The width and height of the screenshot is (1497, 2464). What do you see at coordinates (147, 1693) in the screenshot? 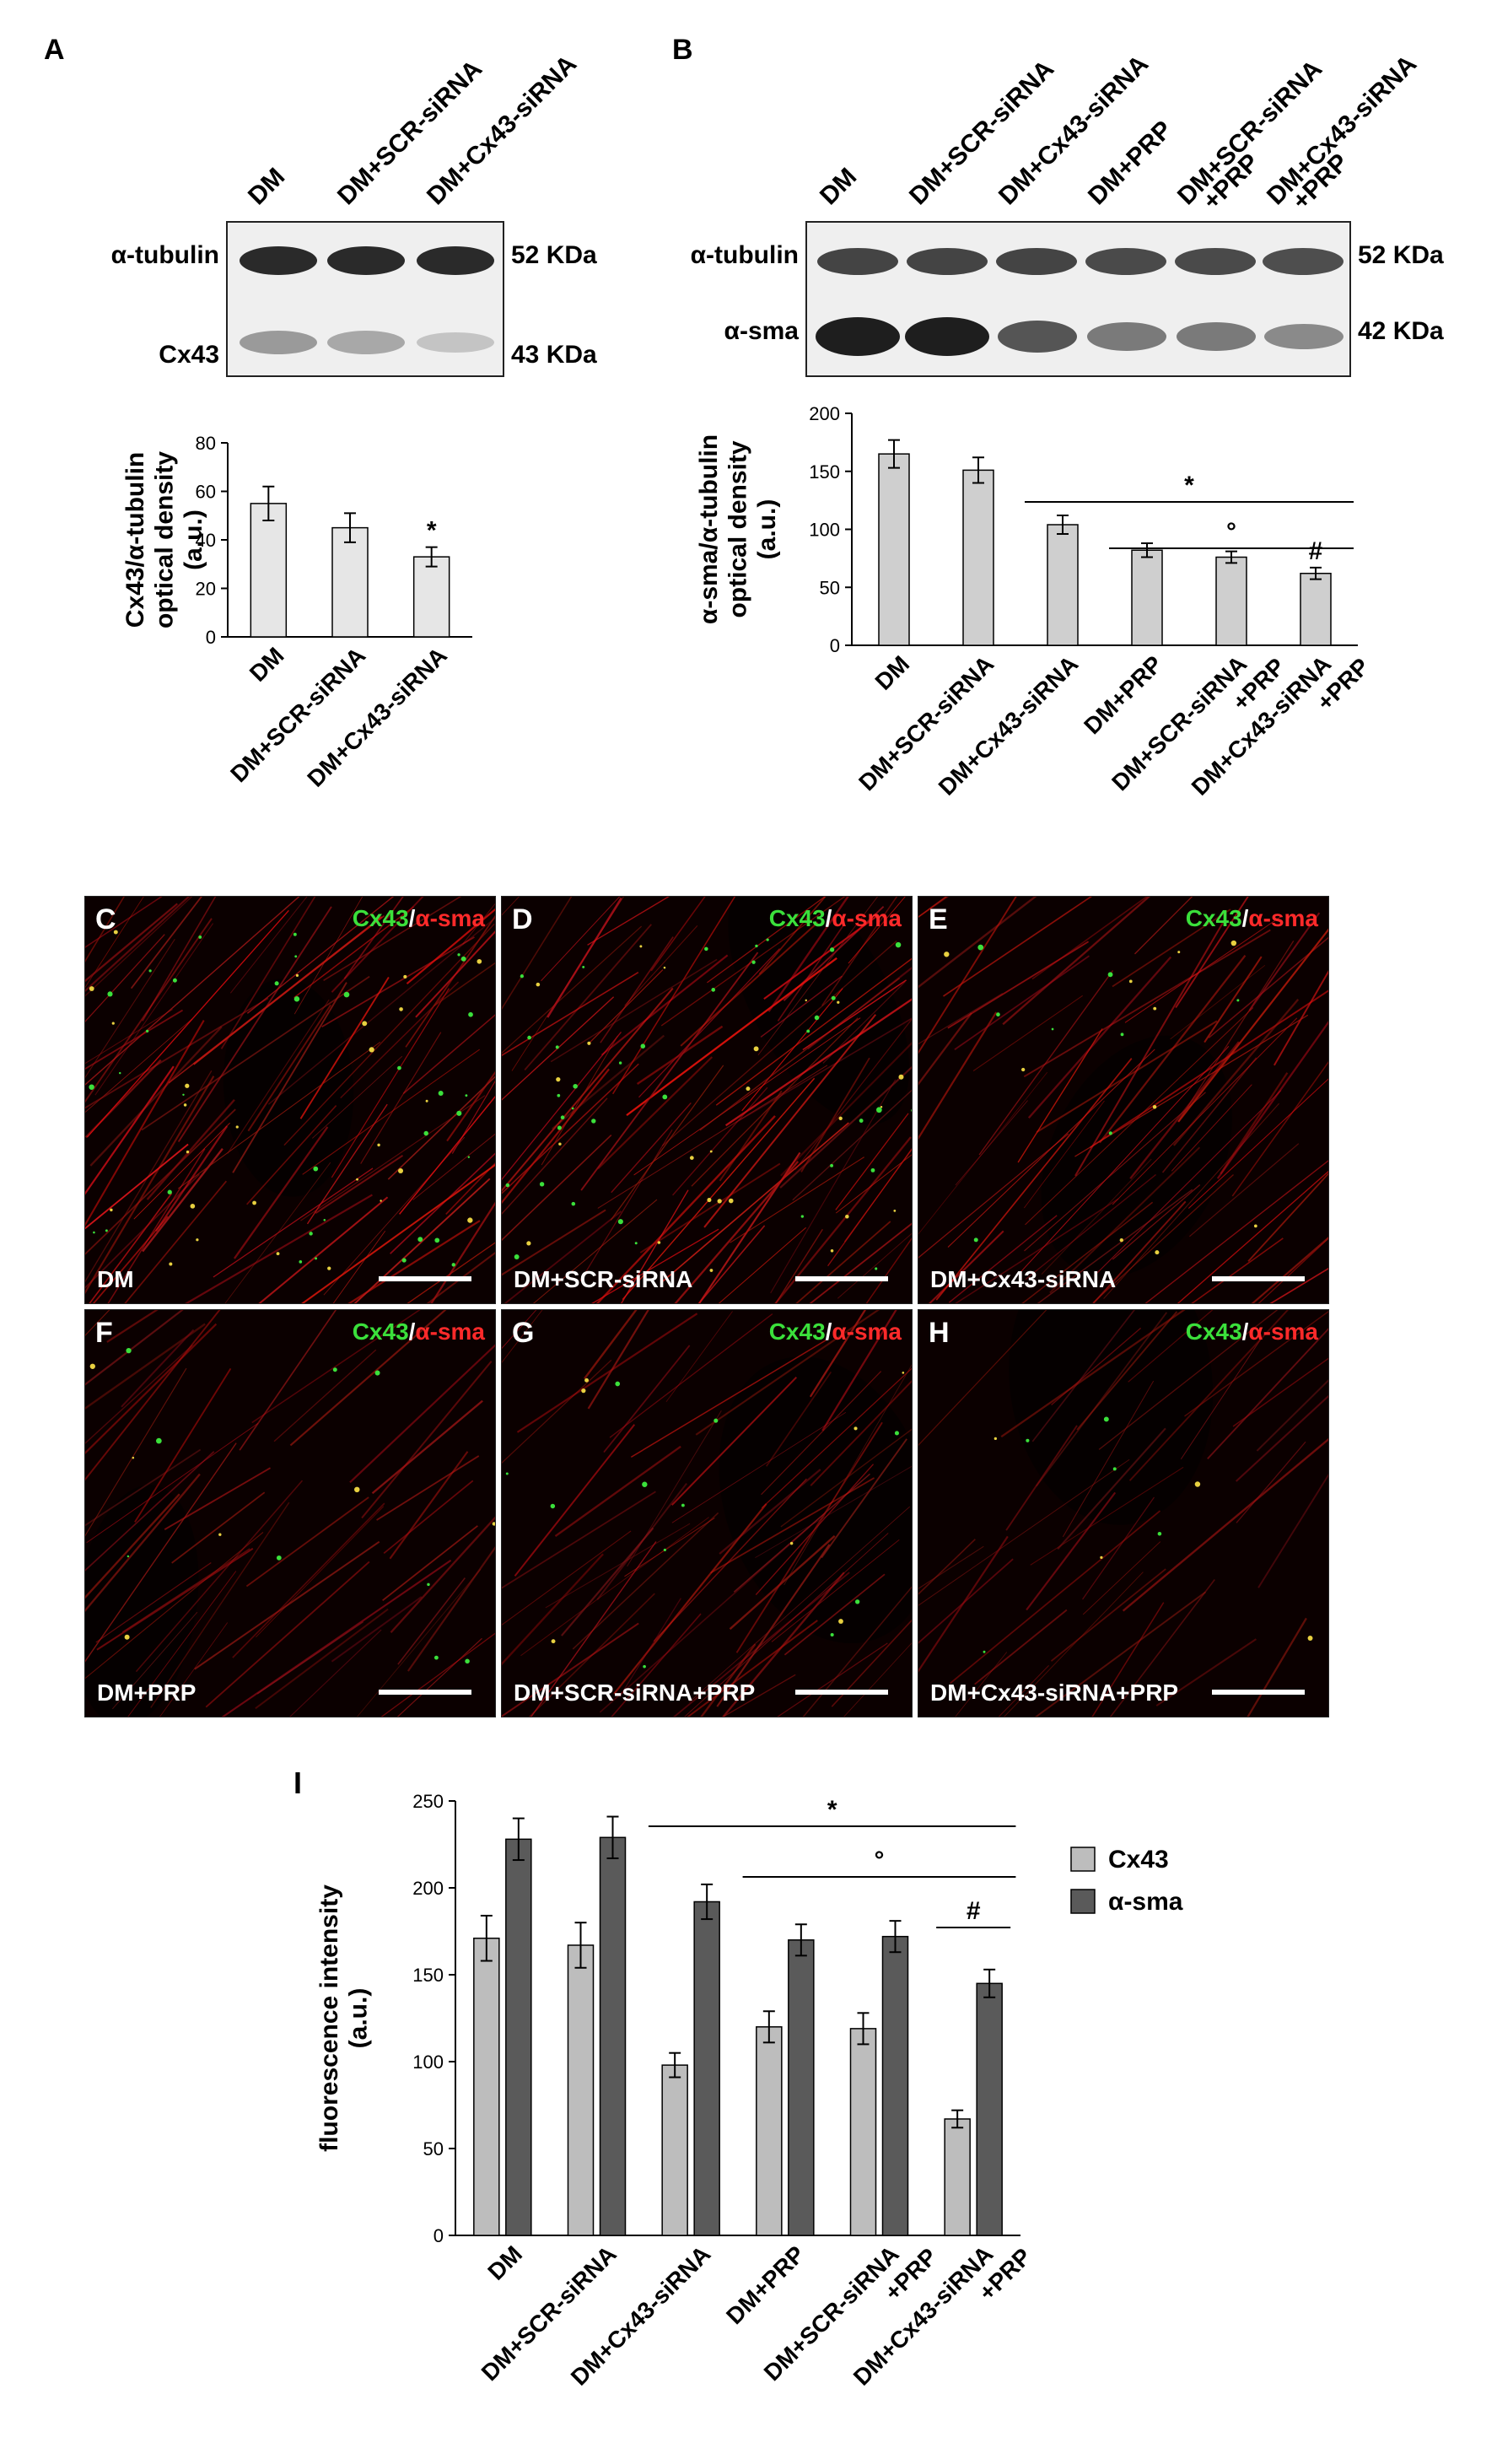
I see `micrograph-condition-label: DM+PRP` at bounding box center [147, 1693].